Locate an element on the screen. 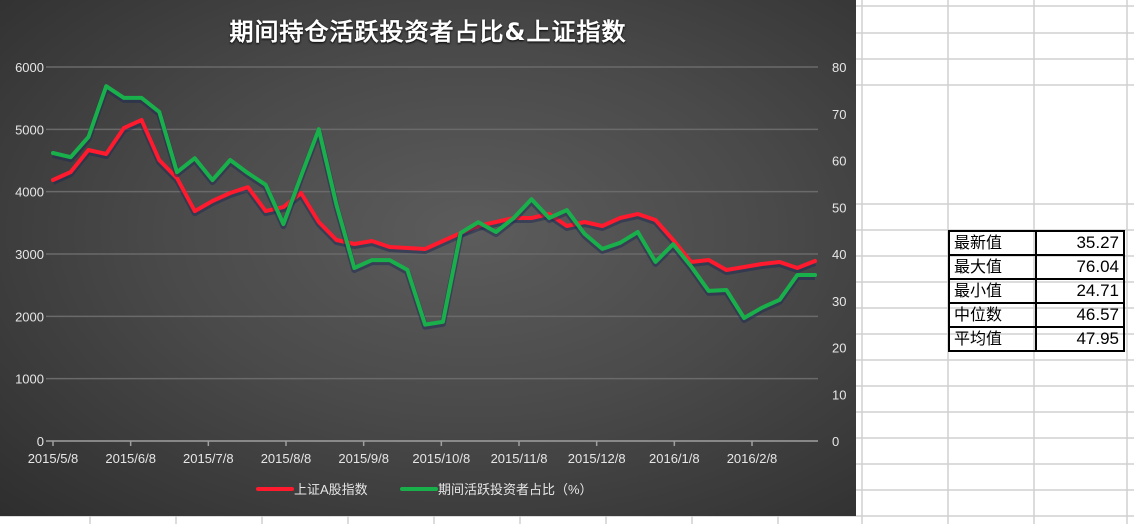  x-axis-tick-label: 2015/5/8 is located at coordinates (53, 458).